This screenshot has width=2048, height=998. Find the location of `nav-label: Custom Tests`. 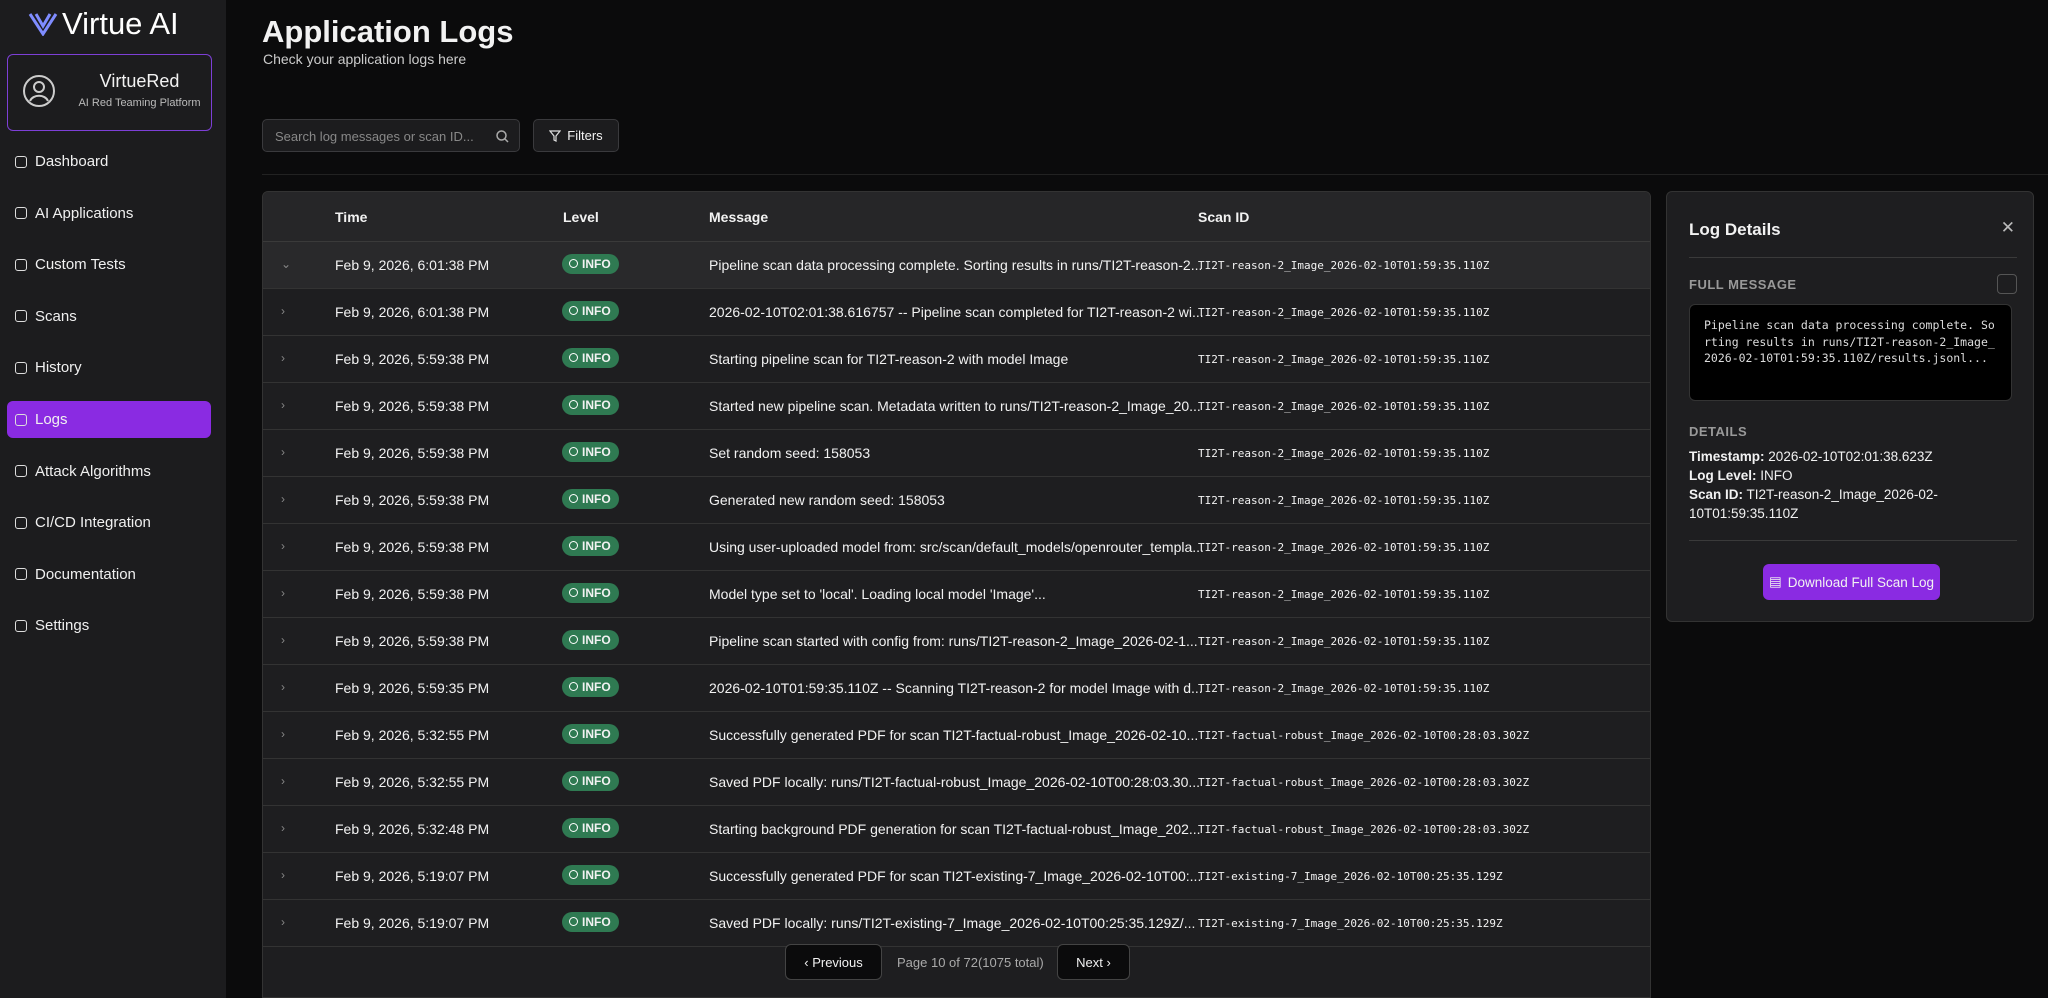

nav-label: Custom Tests is located at coordinates (80, 265).